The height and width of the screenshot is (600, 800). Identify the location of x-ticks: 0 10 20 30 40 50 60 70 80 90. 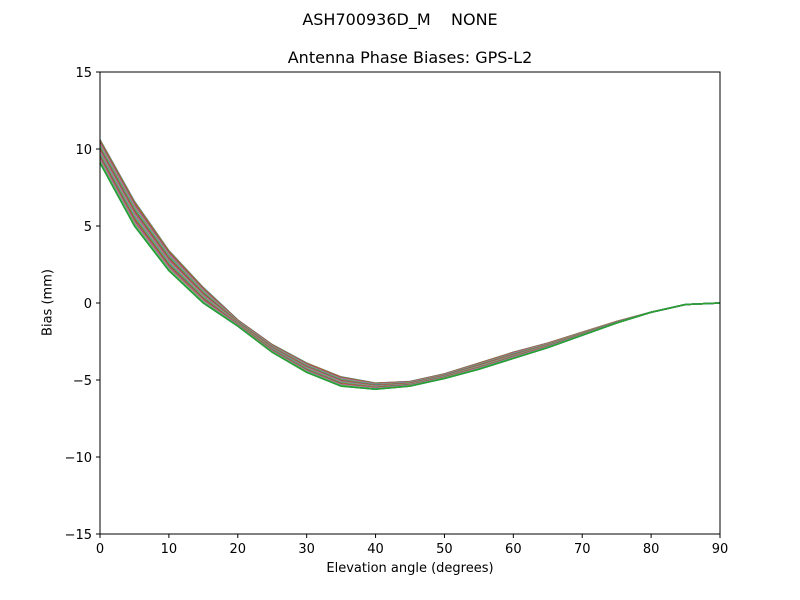
(412, 545).